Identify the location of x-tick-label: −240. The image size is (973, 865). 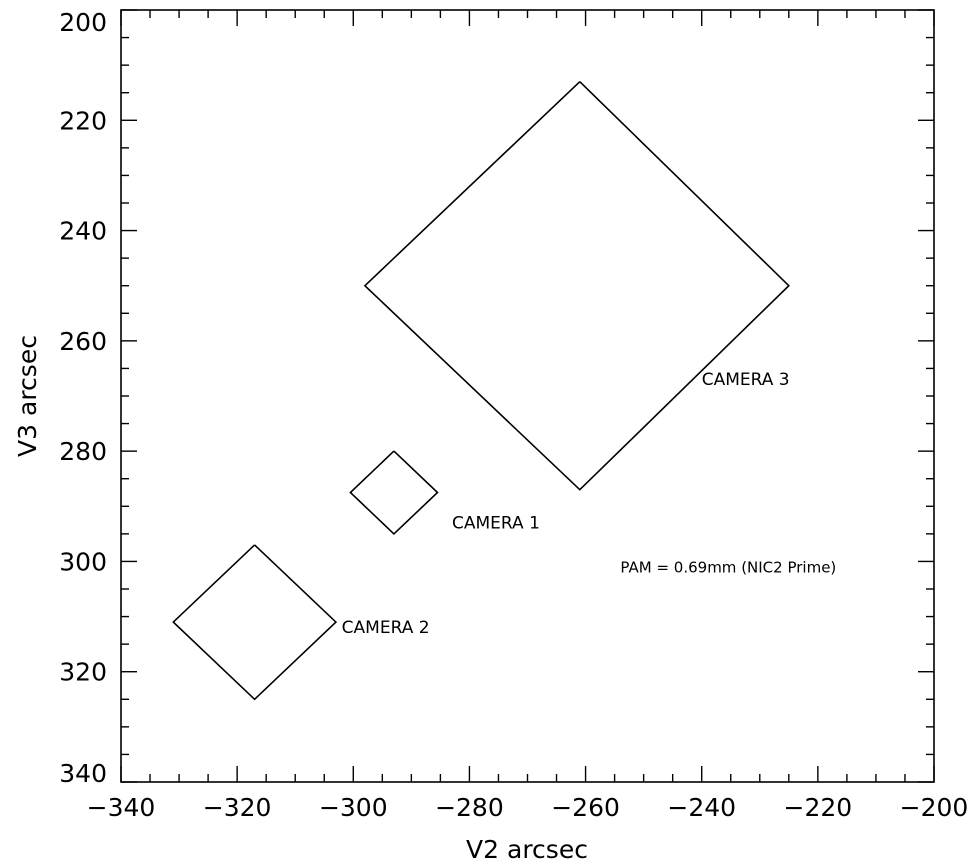
(701, 807).